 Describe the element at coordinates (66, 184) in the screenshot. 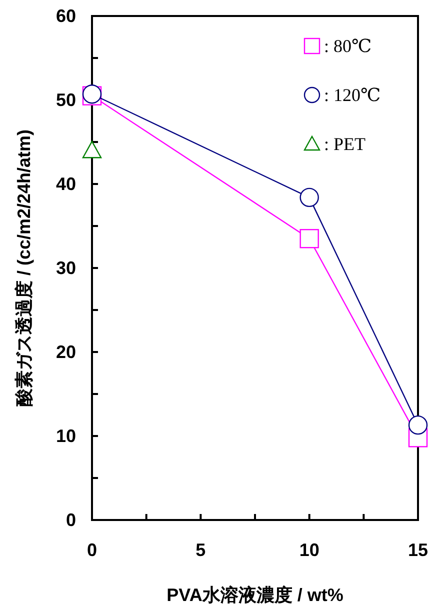

I see `y-tick-label: 40` at that location.